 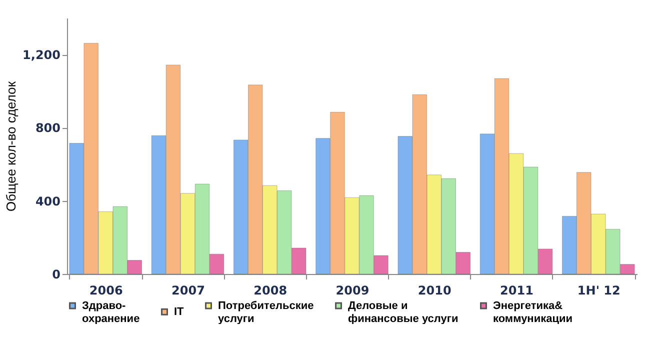 I want to click on x-tick-label: 2011, so click(x=517, y=291).